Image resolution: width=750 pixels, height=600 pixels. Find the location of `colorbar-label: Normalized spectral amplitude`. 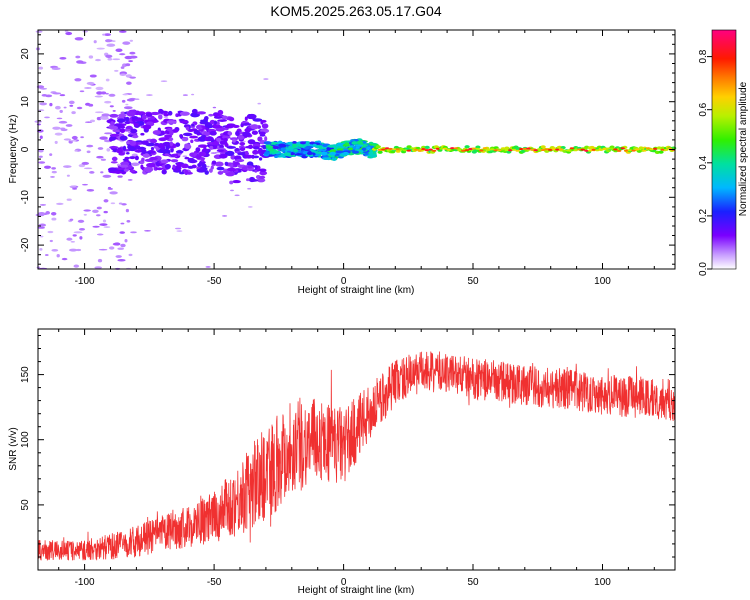

colorbar-label: Normalized spectral amplitude is located at coordinates (743, 148).